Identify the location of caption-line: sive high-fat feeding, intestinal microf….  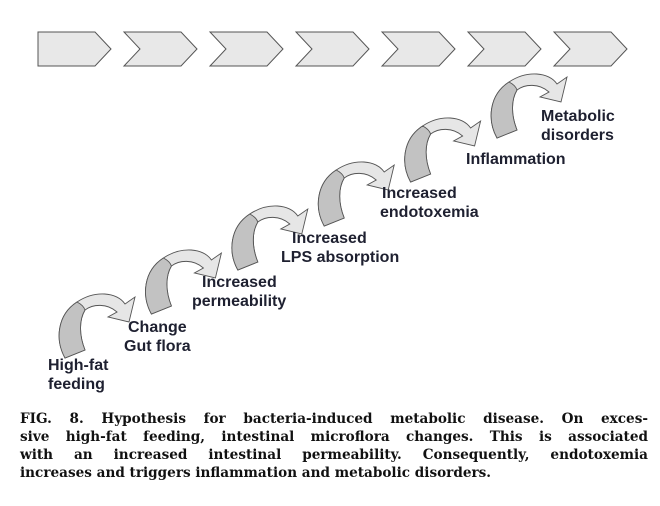
(334, 437).